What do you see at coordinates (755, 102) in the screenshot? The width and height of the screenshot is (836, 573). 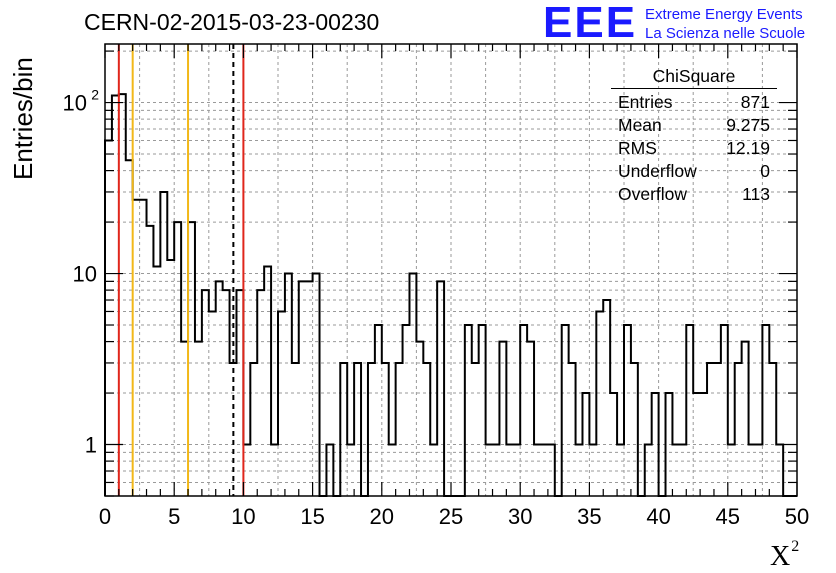 I see `stats-value: 871` at bounding box center [755, 102].